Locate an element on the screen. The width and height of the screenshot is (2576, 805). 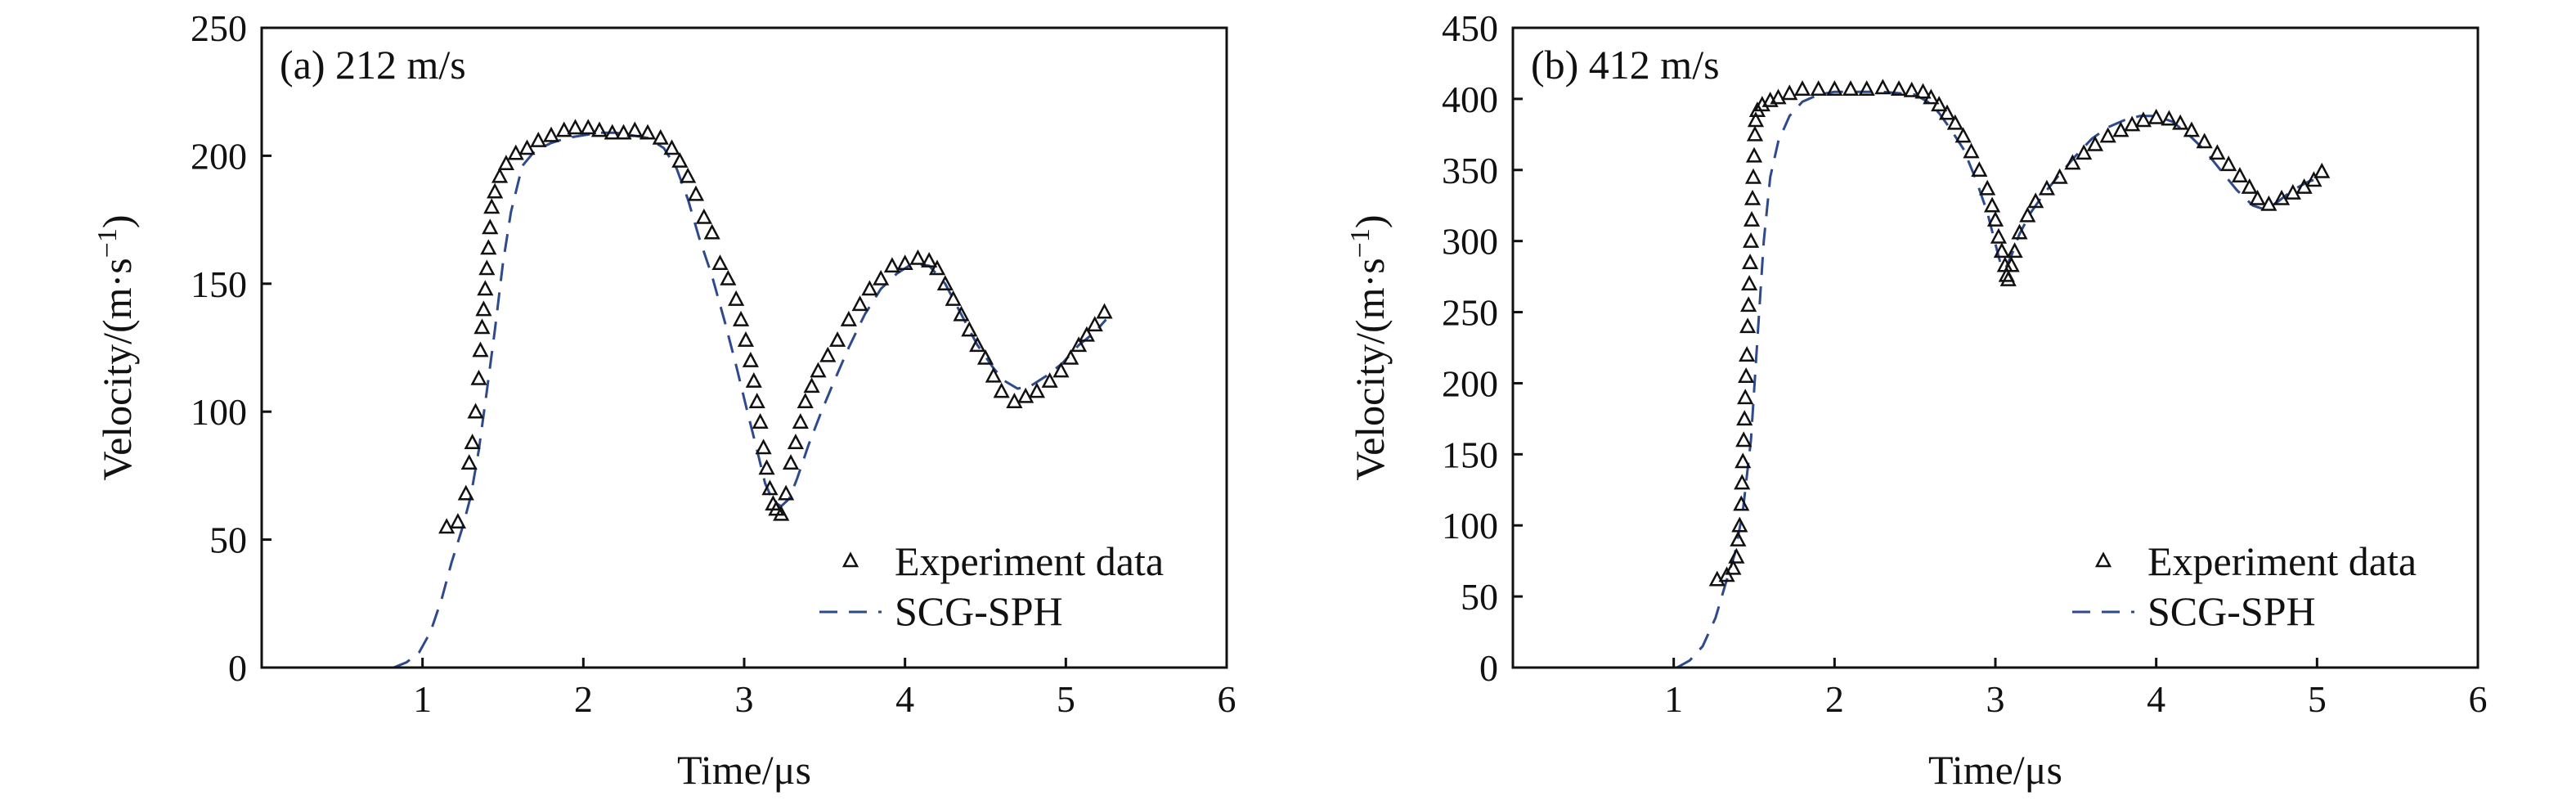
x-tick-label-b-4: 4 is located at coordinates (2156, 699).